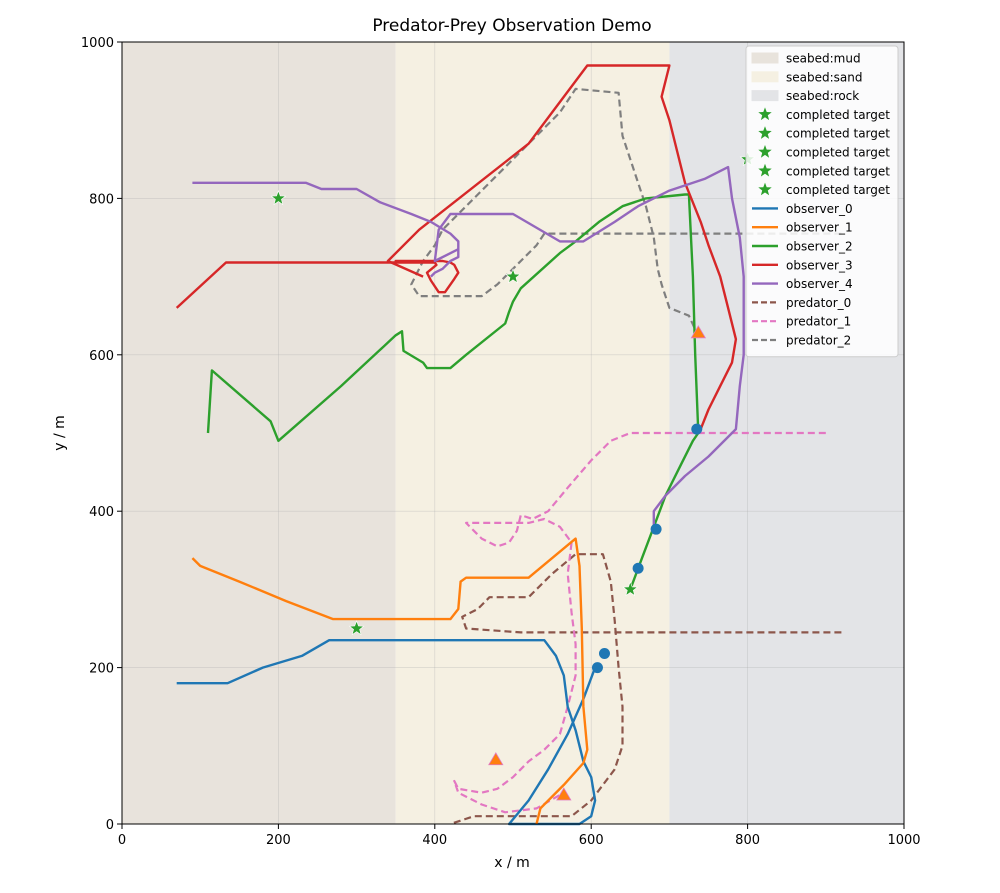  I want to click on legend-box, so click(822, 201).